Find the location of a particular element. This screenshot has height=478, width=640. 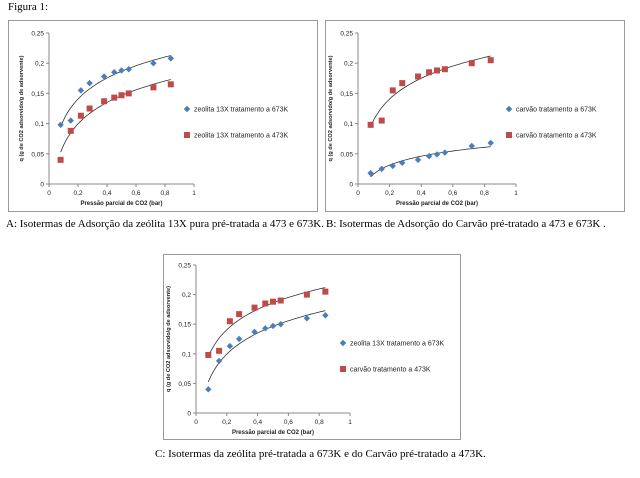

legend-label-series-1: carvão tratamento a 673K is located at coordinates (556, 110).